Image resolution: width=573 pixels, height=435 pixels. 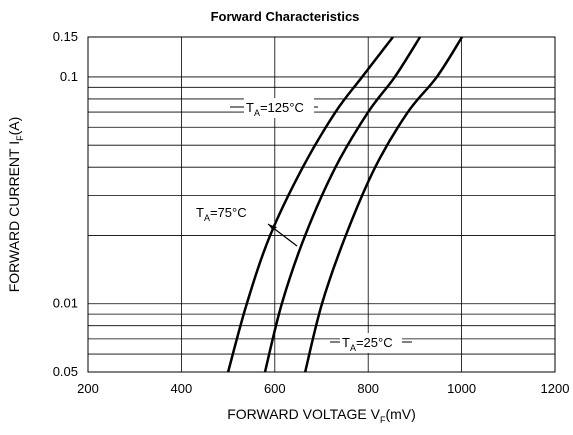 What do you see at coordinates (275, 388) in the screenshot?
I see `x-tick-label: 600` at bounding box center [275, 388].